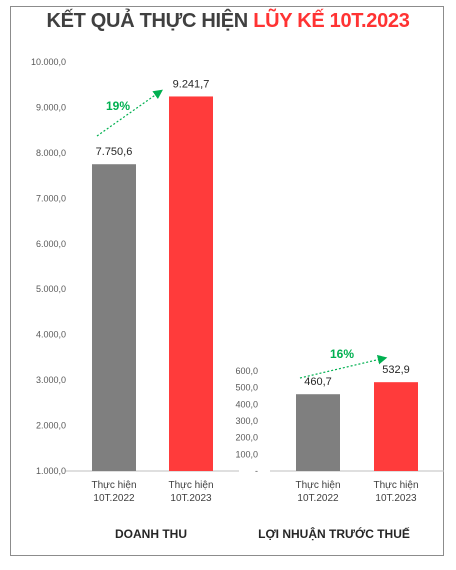 This screenshot has width=456, height=570. What do you see at coordinates (334, 533) in the screenshot?
I see `profit-group-label: LỢI NHUẬN TRƯỚC THUẾ` at bounding box center [334, 533].